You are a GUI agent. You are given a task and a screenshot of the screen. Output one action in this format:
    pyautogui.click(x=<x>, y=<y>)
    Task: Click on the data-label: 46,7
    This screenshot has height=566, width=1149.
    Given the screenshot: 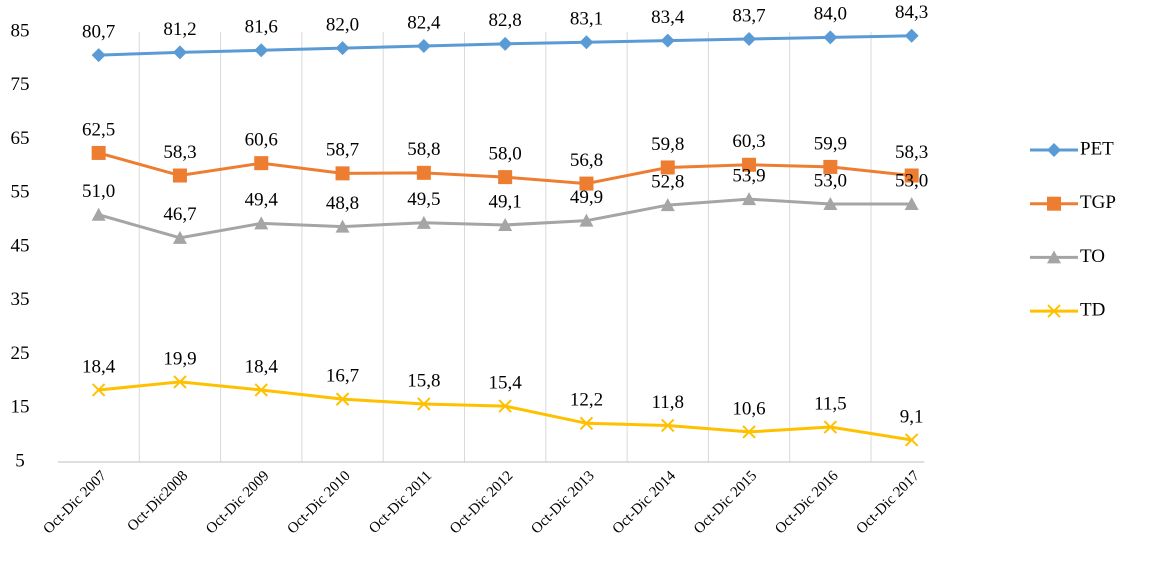 What is the action you would take?
    pyautogui.click(x=179, y=214)
    